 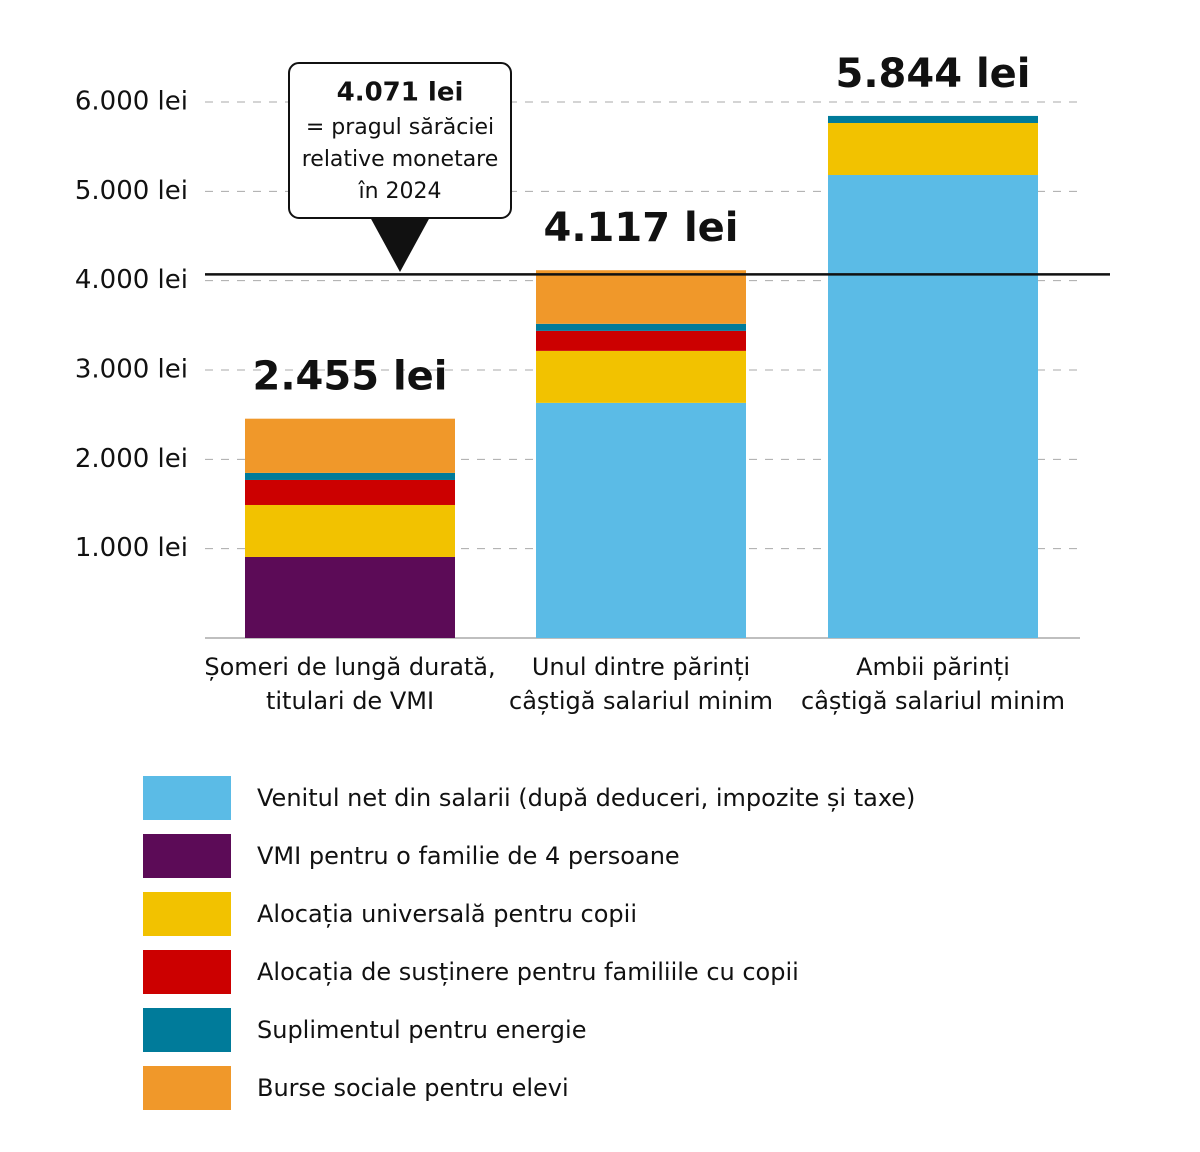 I want to click on y-tick-label: 2.000 lei, so click(x=131, y=459).